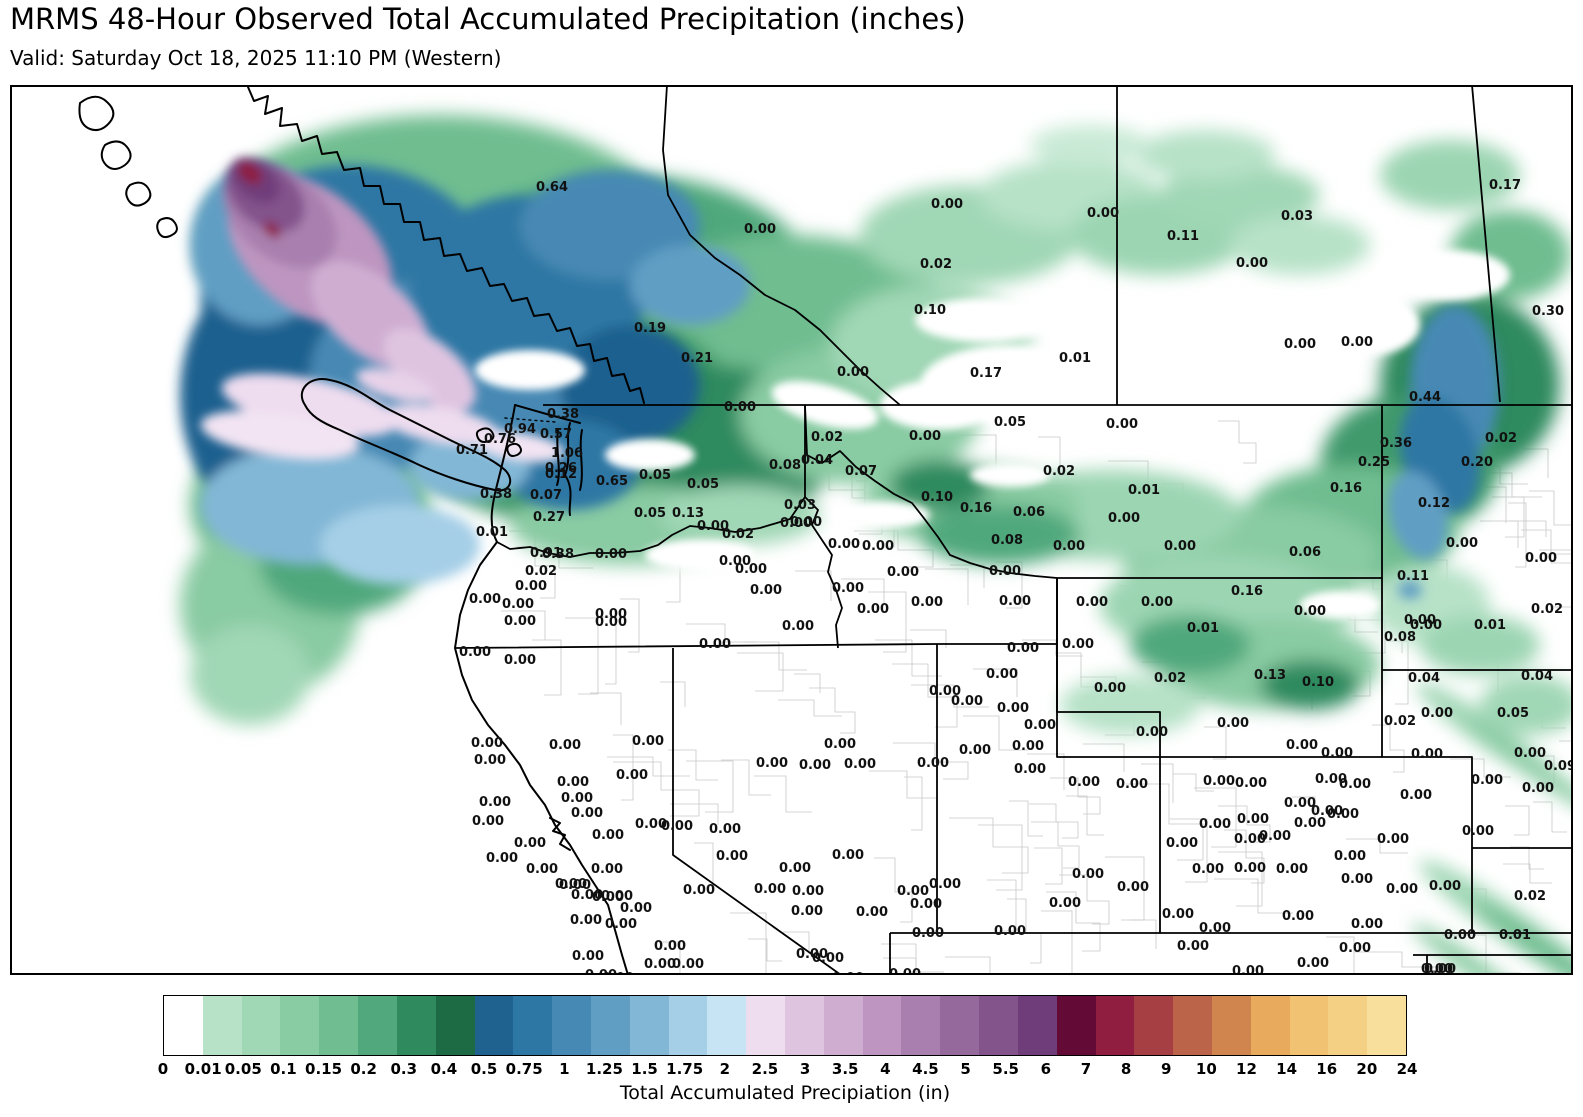  What do you see at coordinates (243, 1069) in the screenshot?
I see `colorbar-tick: 0.05` at bounding box center [243, 1069].